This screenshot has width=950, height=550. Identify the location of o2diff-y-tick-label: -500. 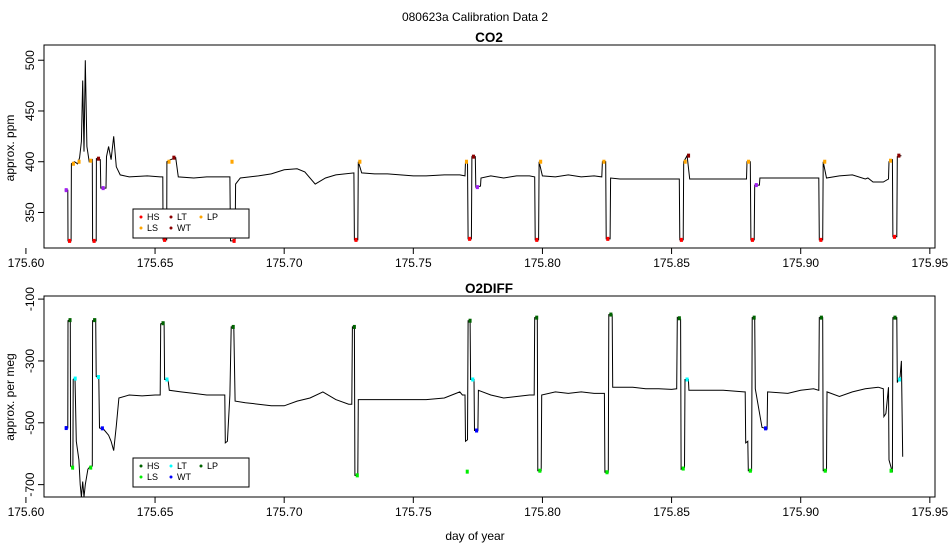
(30, 422).